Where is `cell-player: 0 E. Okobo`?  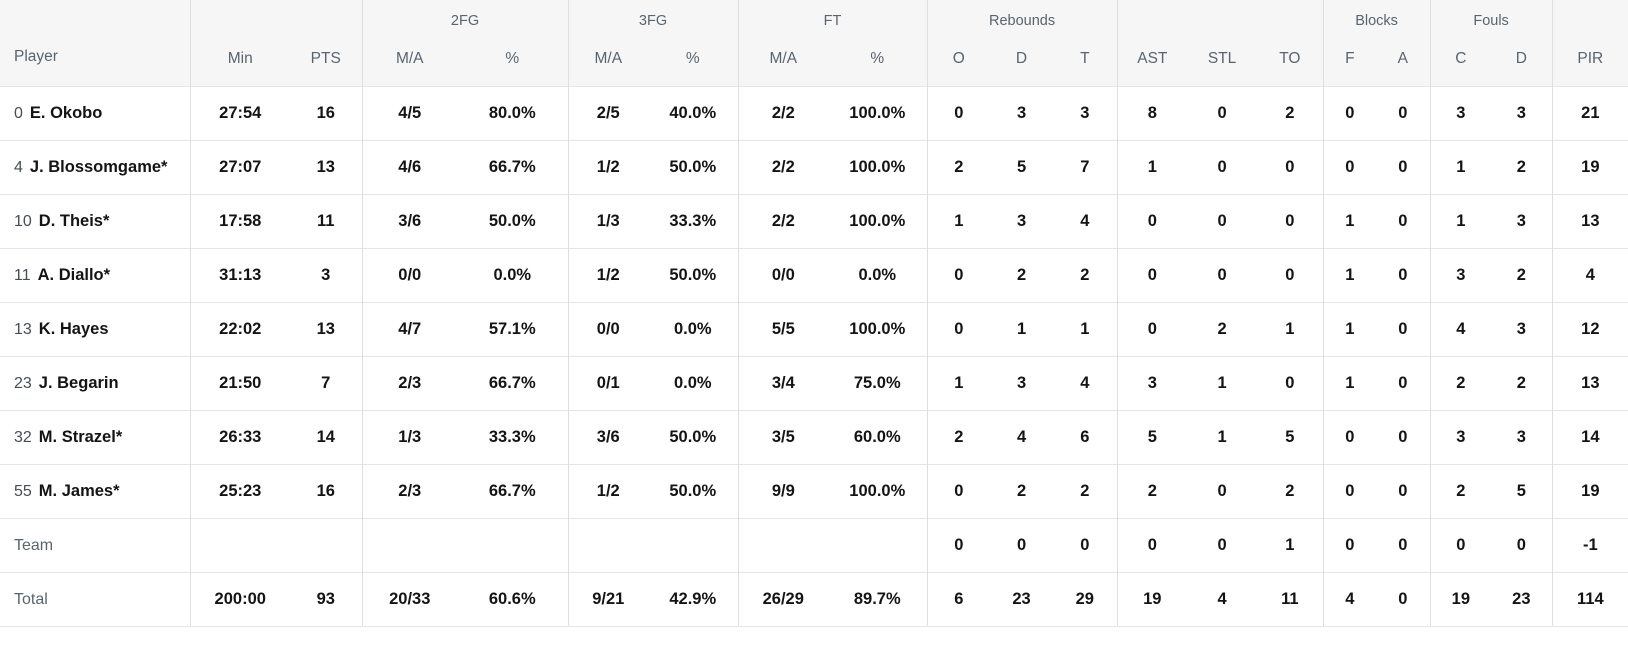 cell-player: 0 E. Okobo is located at coordinates (95, 112).